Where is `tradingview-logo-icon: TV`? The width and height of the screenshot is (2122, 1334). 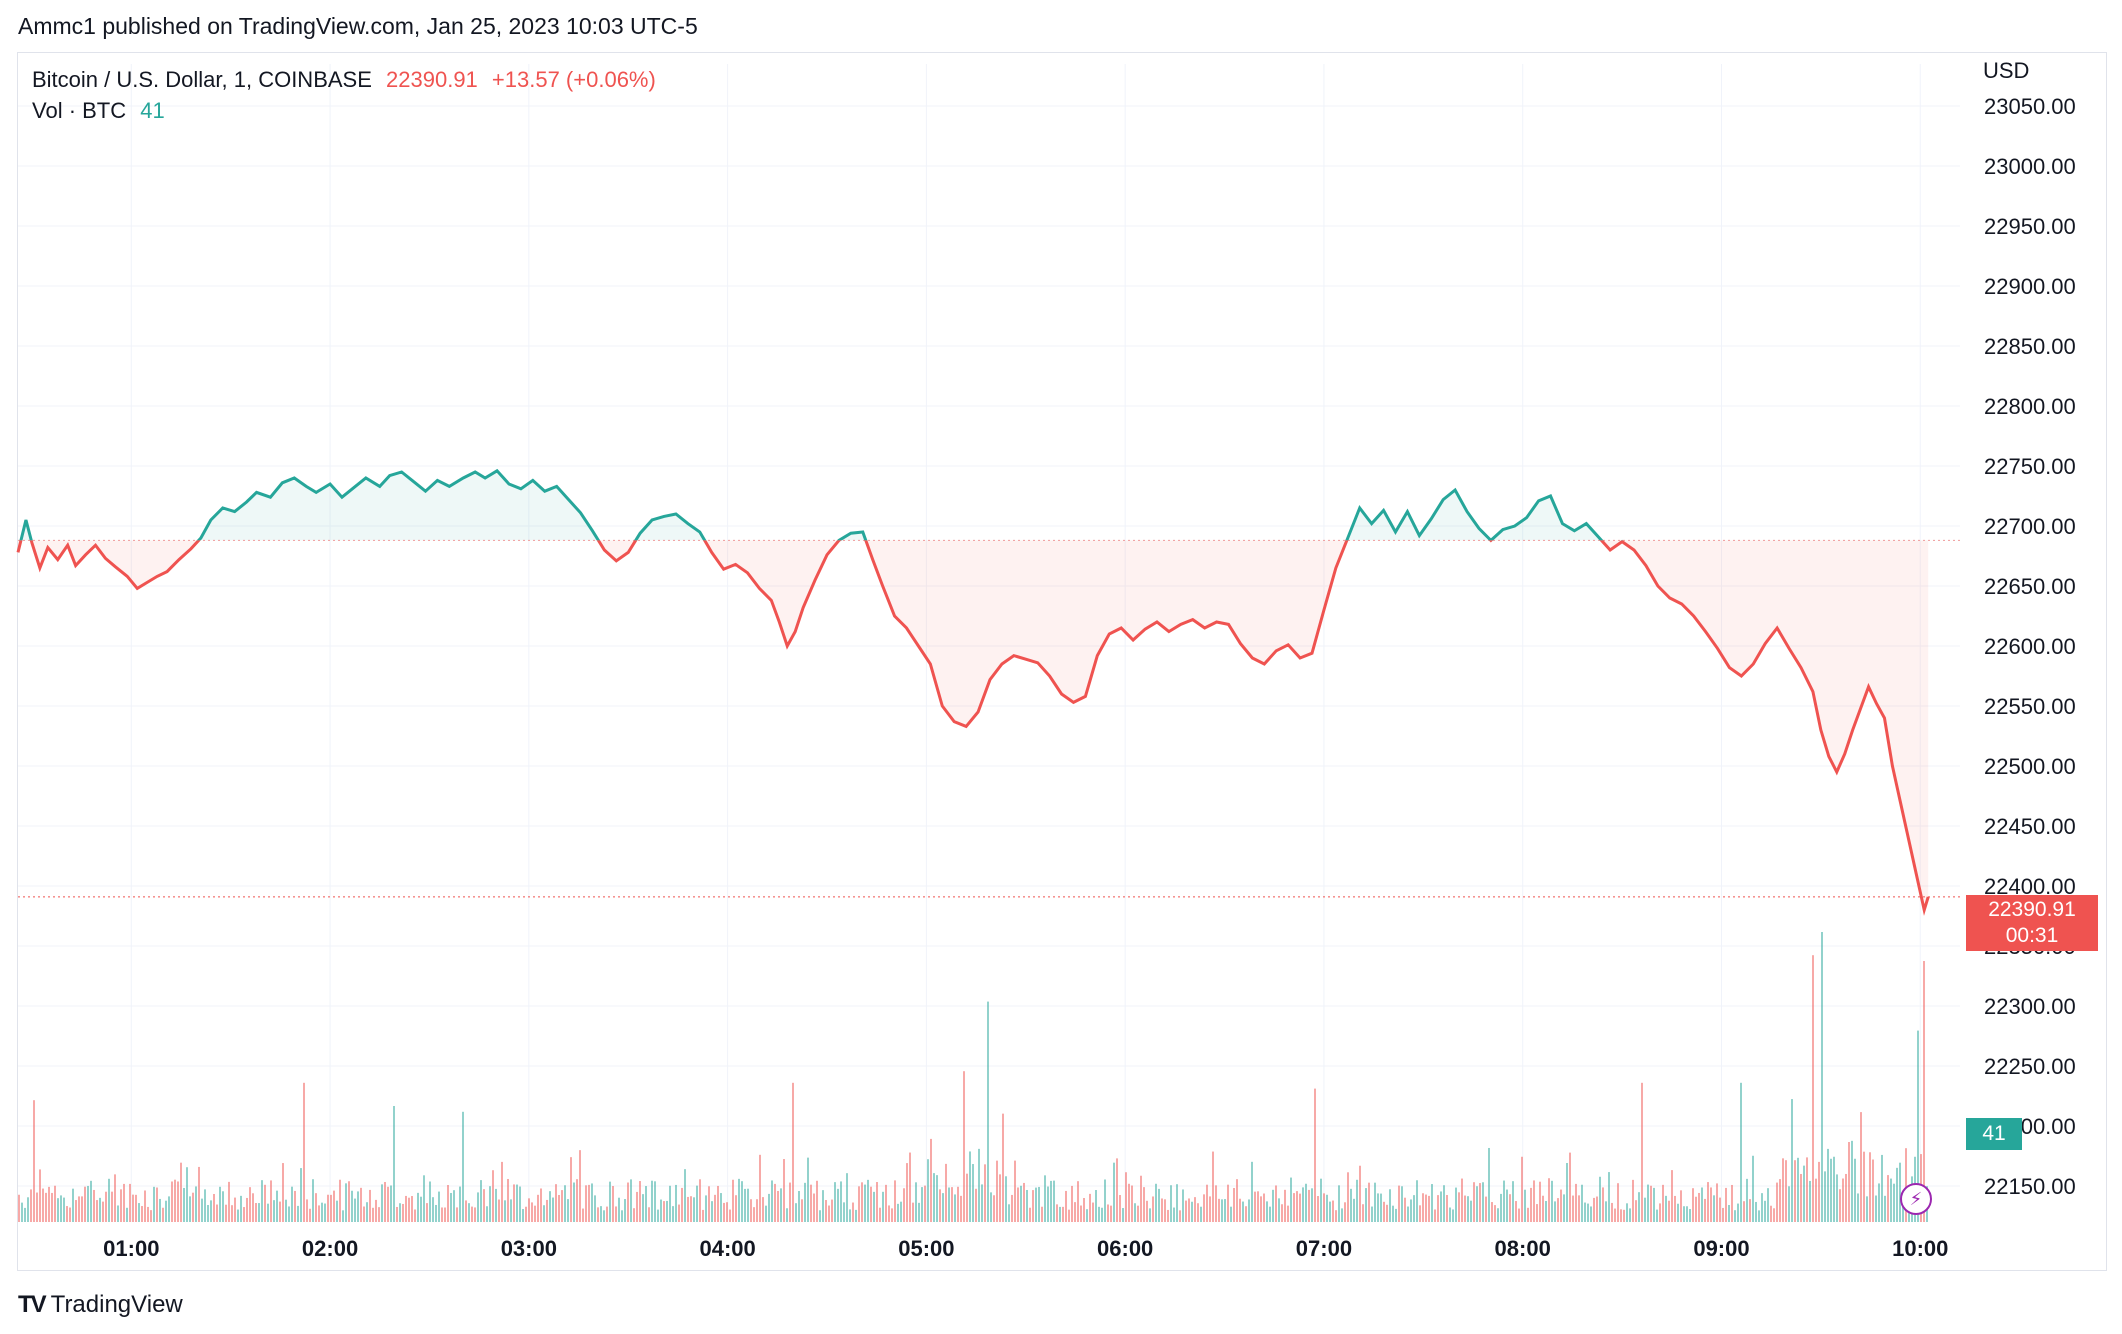
tradingview-logo-icon: TV is located at coordinates (32, 1304).